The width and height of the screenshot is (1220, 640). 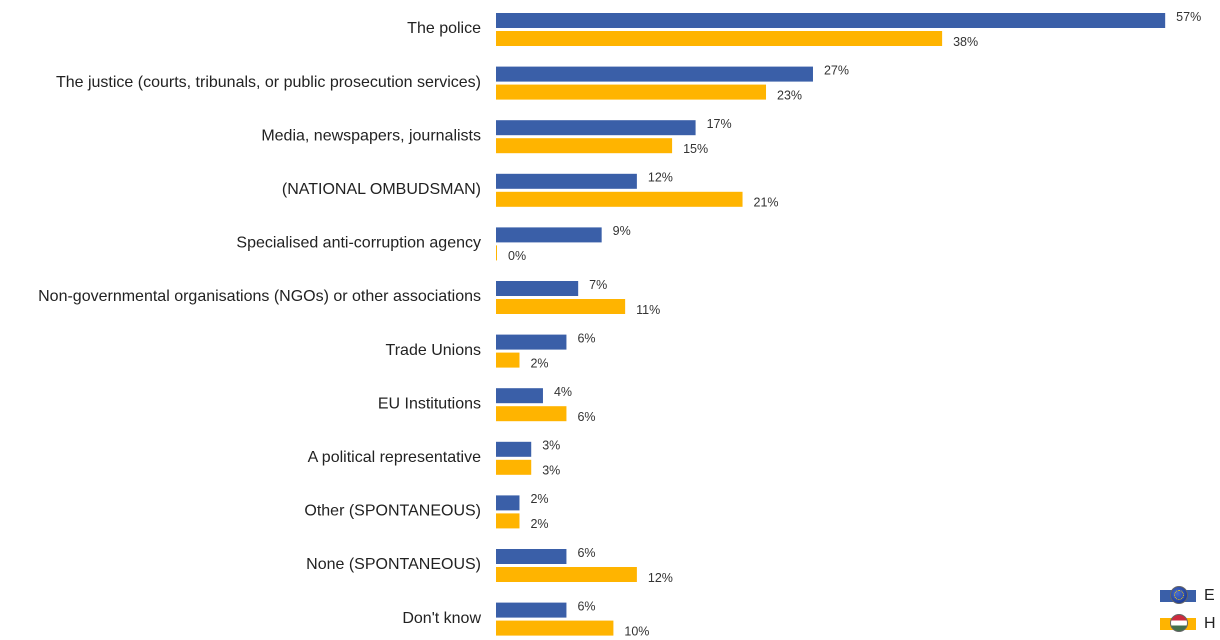 What do you see at coordinates (444, 28) in the screenshot?
I see `category-label: The police` at bounding box center [444, 28].